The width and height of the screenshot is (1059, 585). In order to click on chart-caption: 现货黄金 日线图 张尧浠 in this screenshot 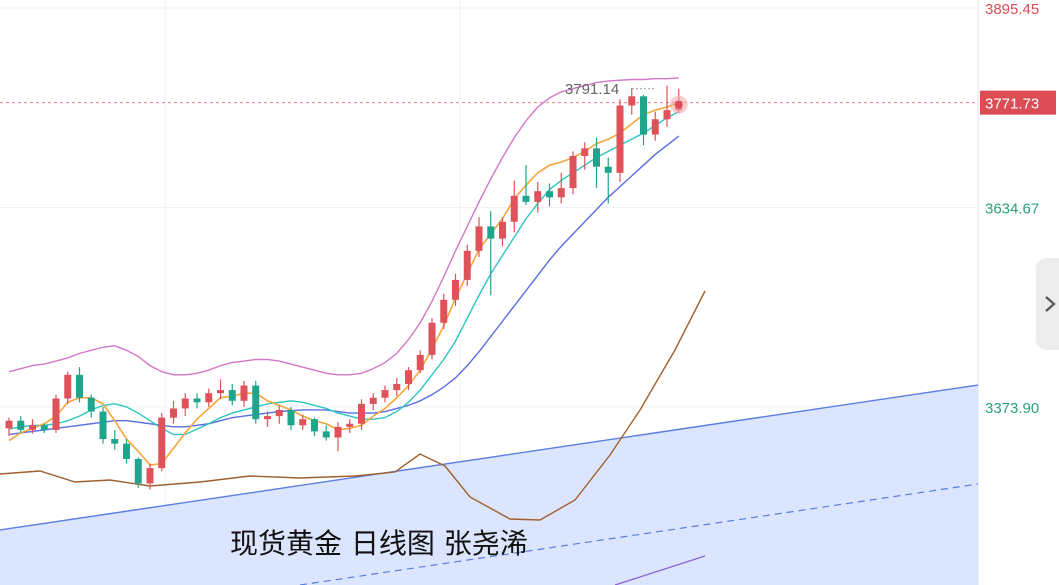, I will do `click(379, 543)`.